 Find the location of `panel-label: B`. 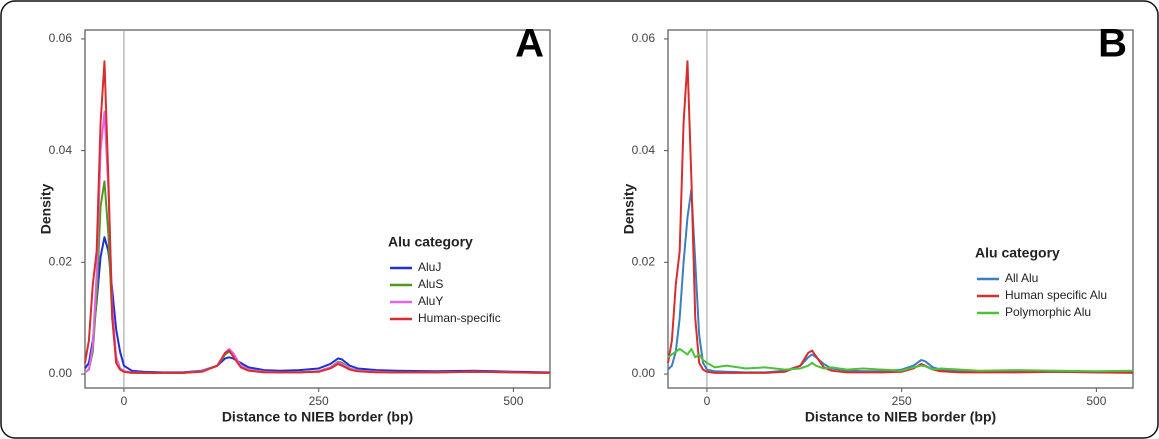

panel-label: B is located at coordinates (1112, 44).